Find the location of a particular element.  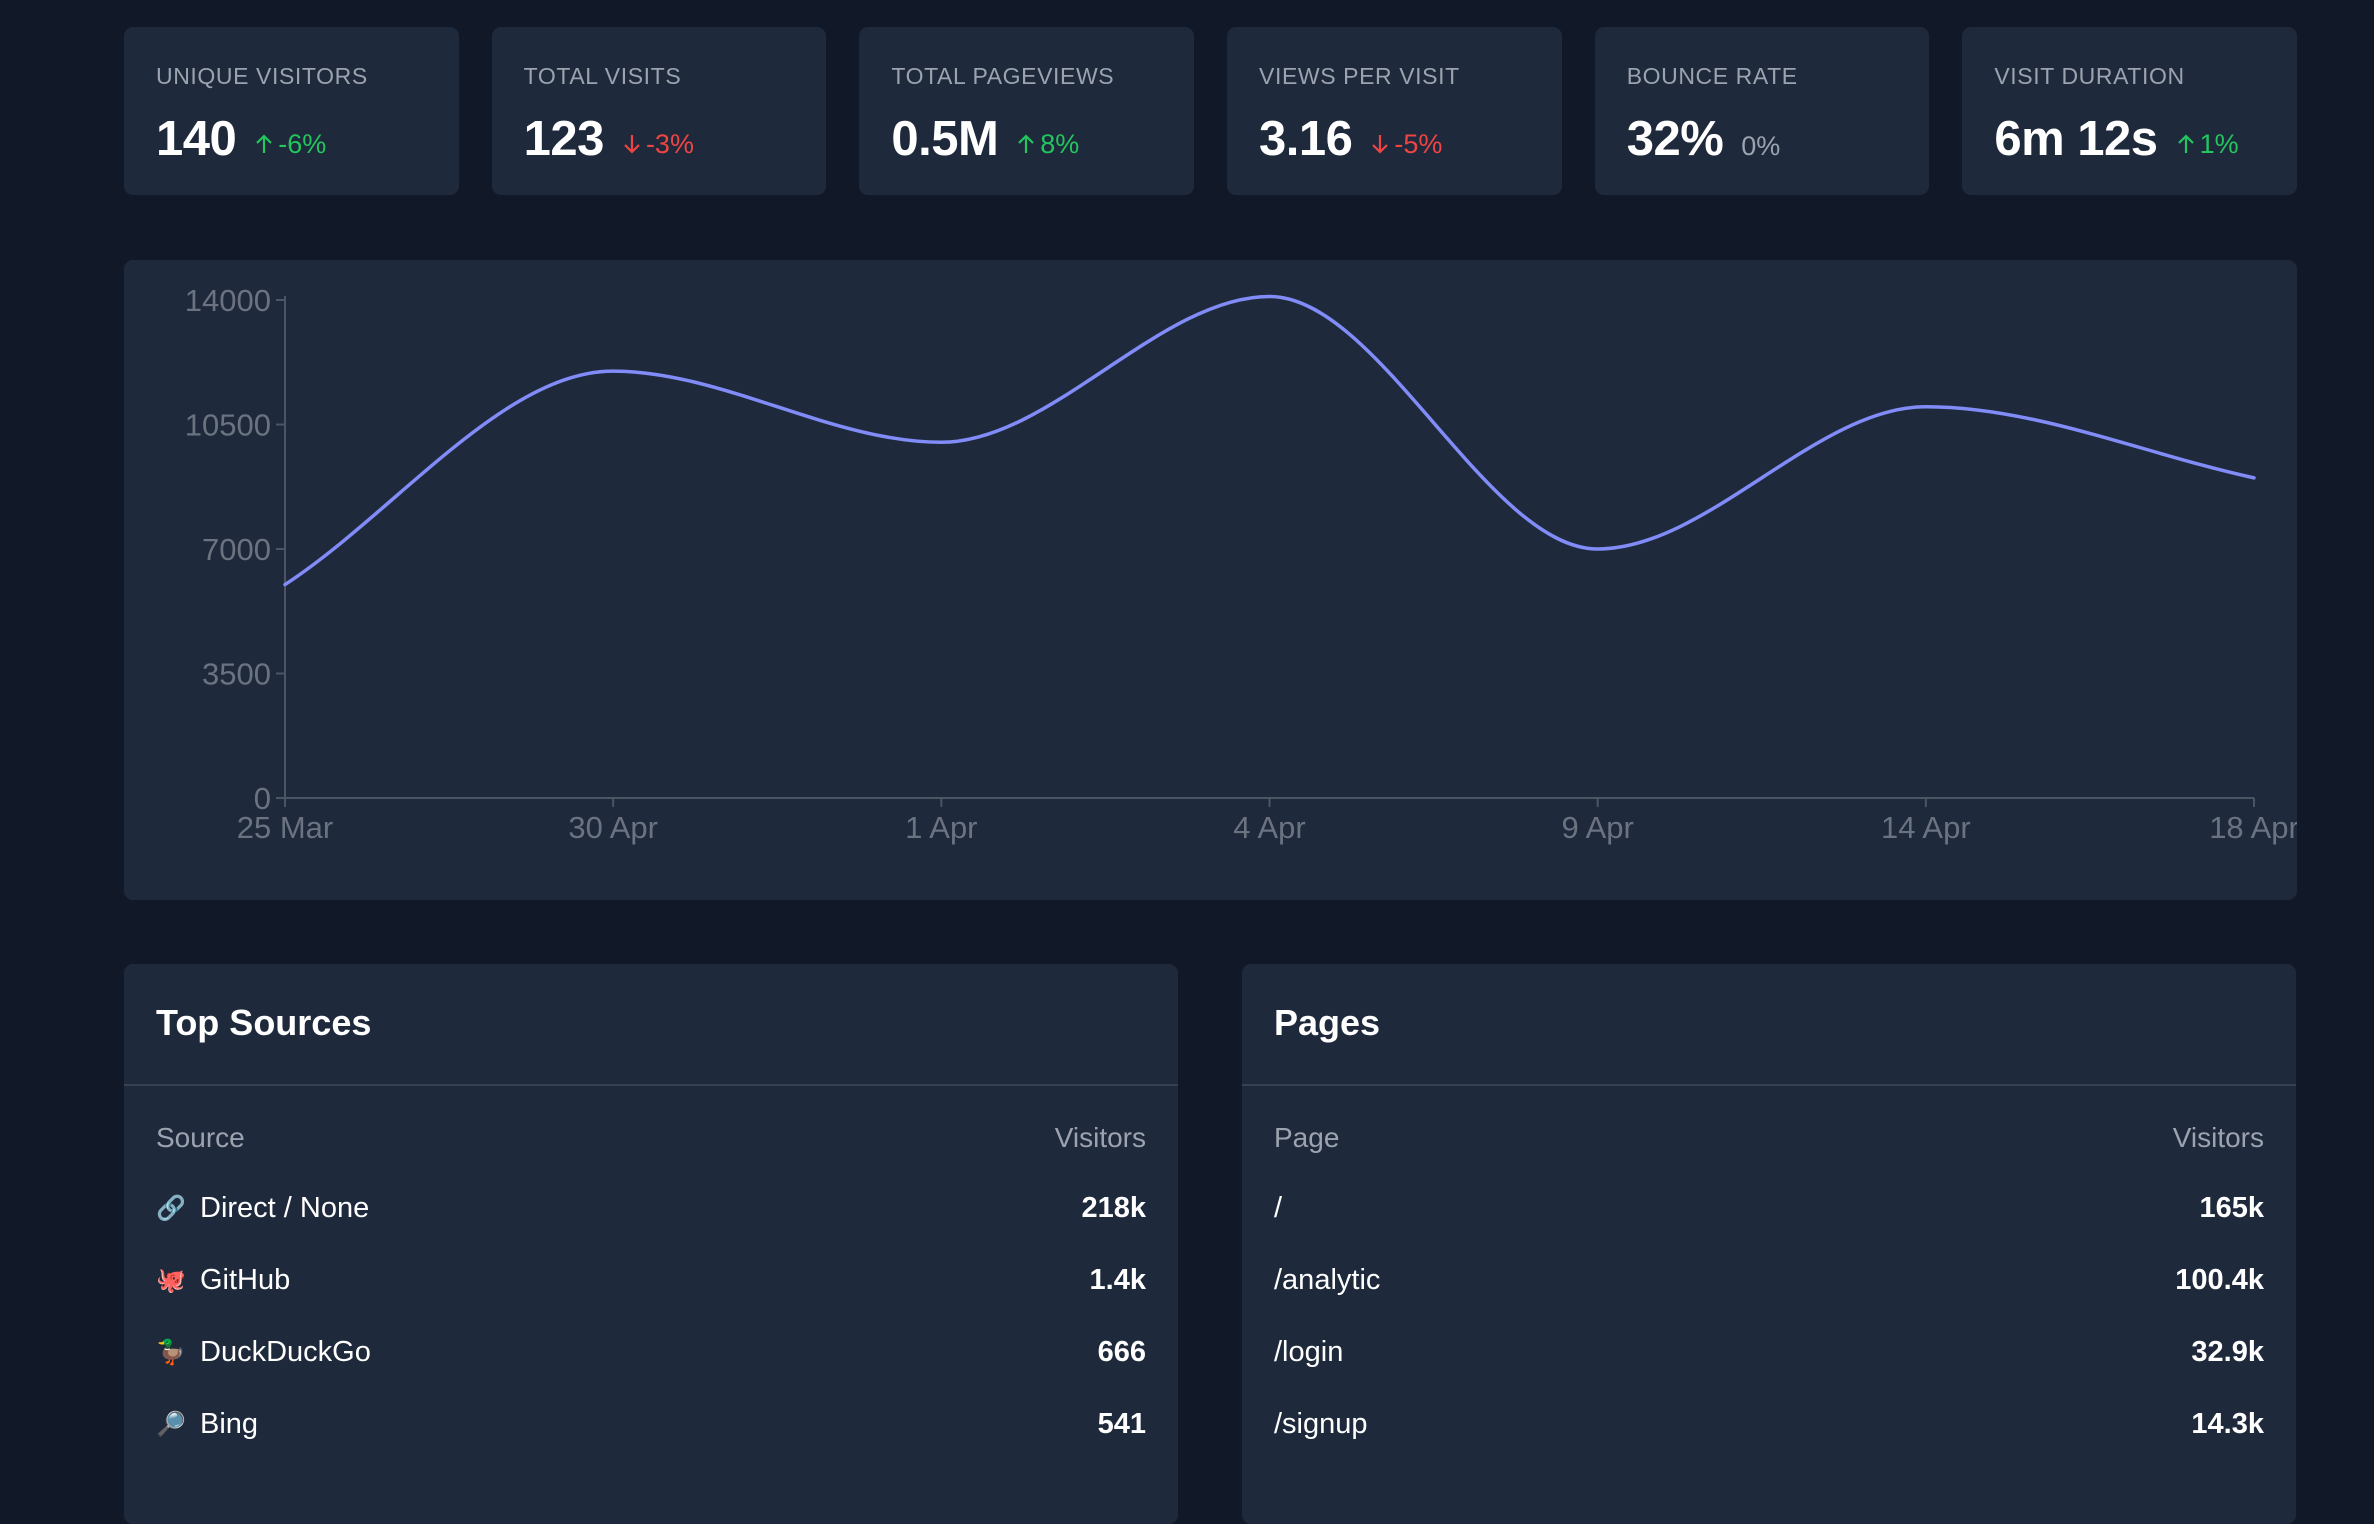

stat-label: TOTAL VISITS is located at coordinates (602, 76).